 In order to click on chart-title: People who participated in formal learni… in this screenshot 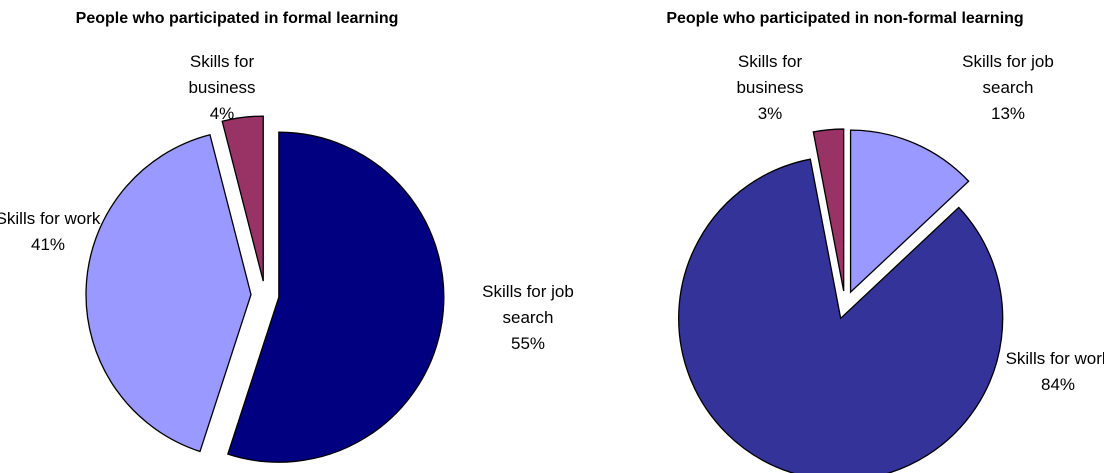, I will do `click(237, 18)`.